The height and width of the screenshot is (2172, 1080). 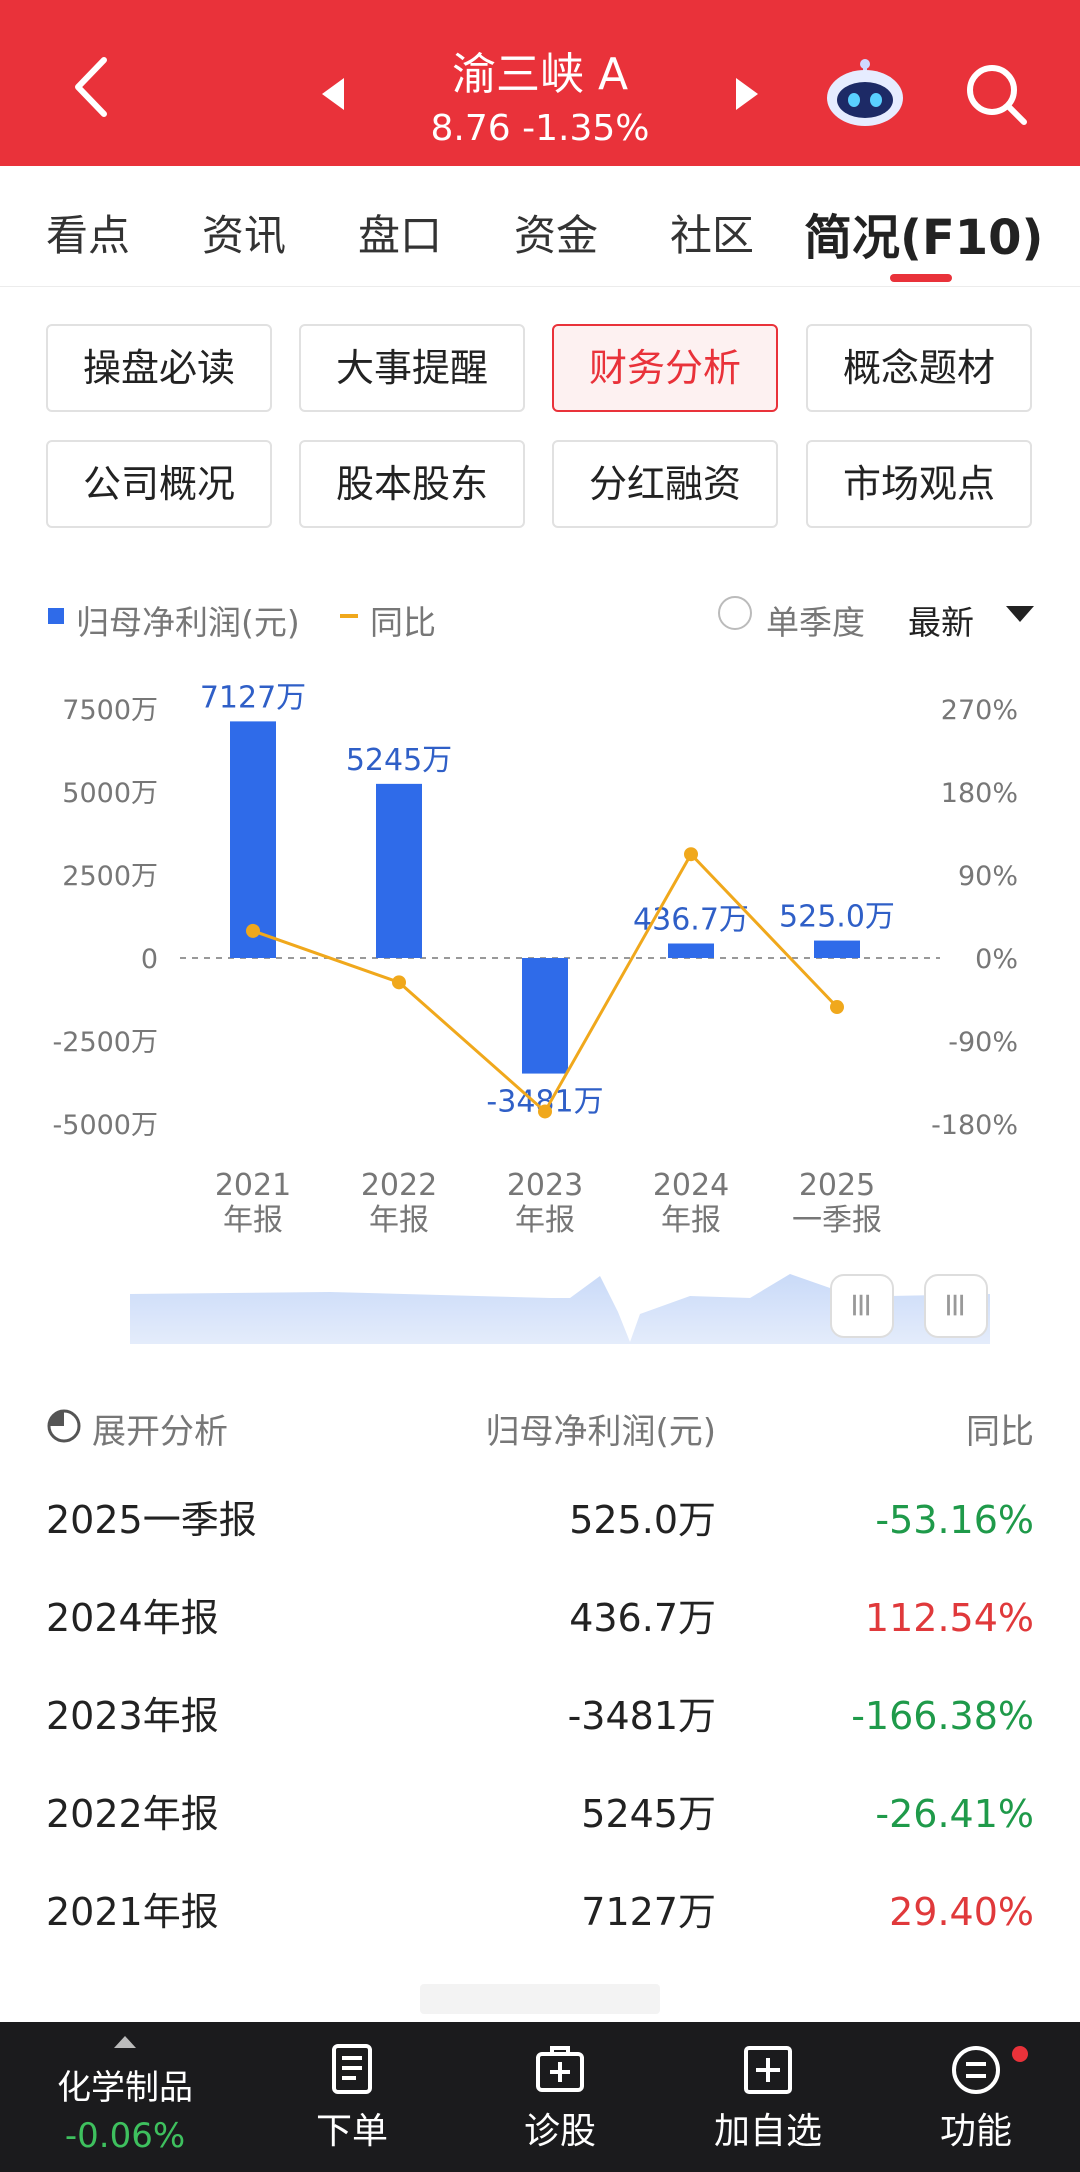 I want to click on btn-company-overview: 公司概况, so click(x=159, y=484).